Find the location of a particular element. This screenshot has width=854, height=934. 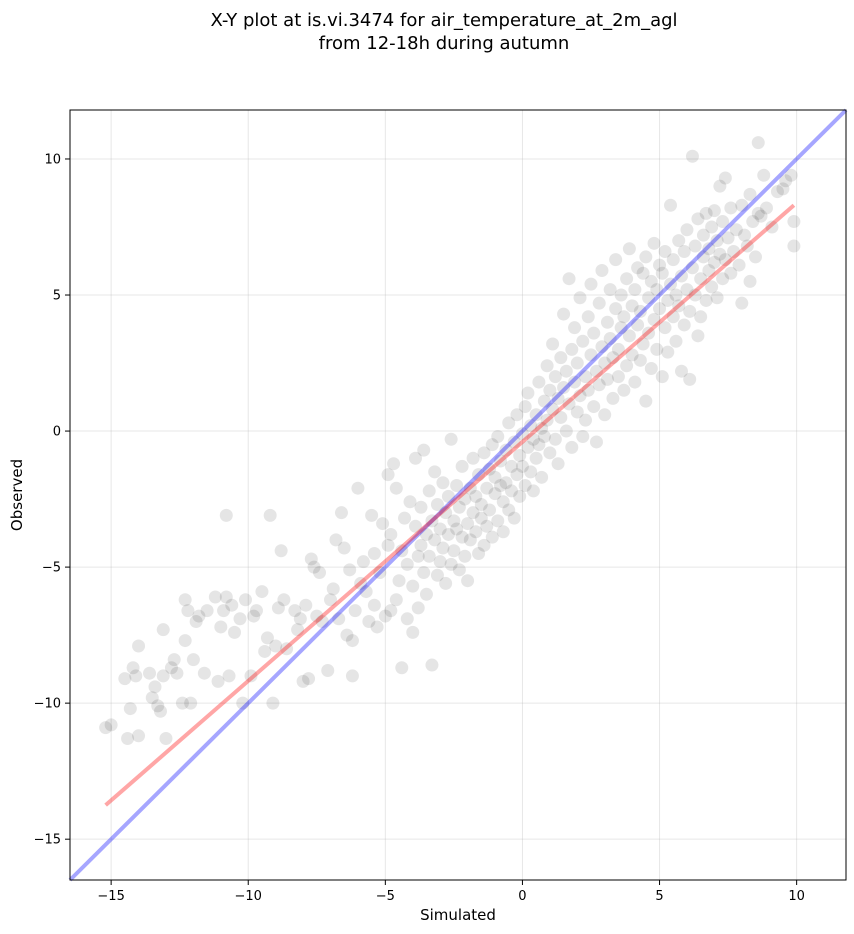

y-tick-label: −5 is located at coordinates (51, 568).